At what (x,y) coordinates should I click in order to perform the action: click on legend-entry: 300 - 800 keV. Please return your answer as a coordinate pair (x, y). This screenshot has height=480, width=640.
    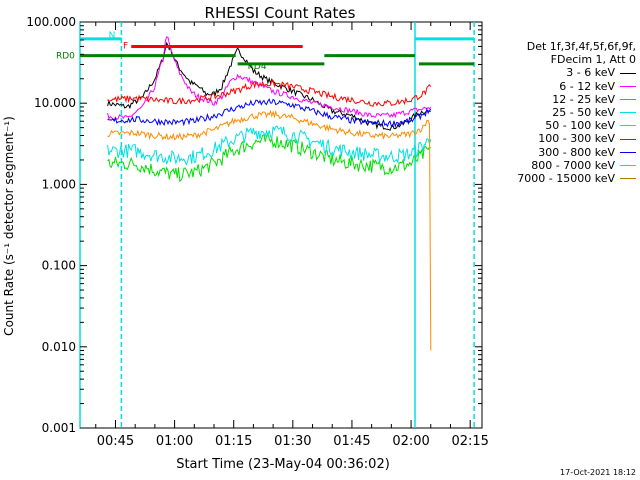
    Looking at the image, I should click on (557, 152).